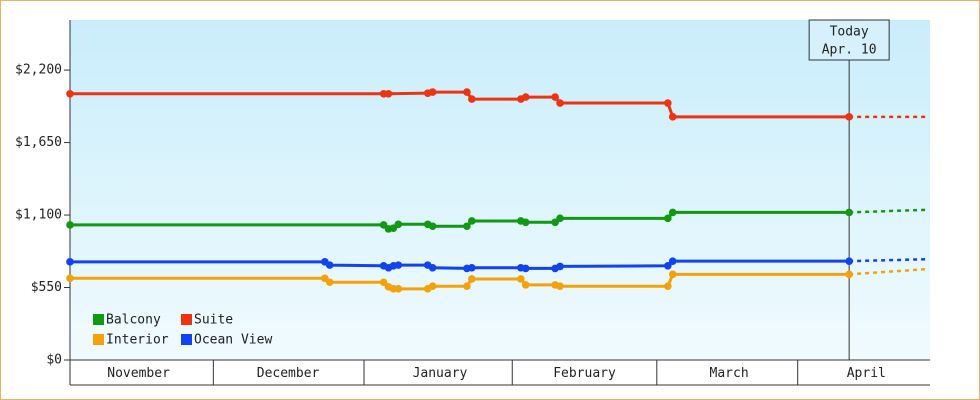  Describe the element at coordinates (213, 320) in the screenshot. I see `legend-label: Suite` at that location.